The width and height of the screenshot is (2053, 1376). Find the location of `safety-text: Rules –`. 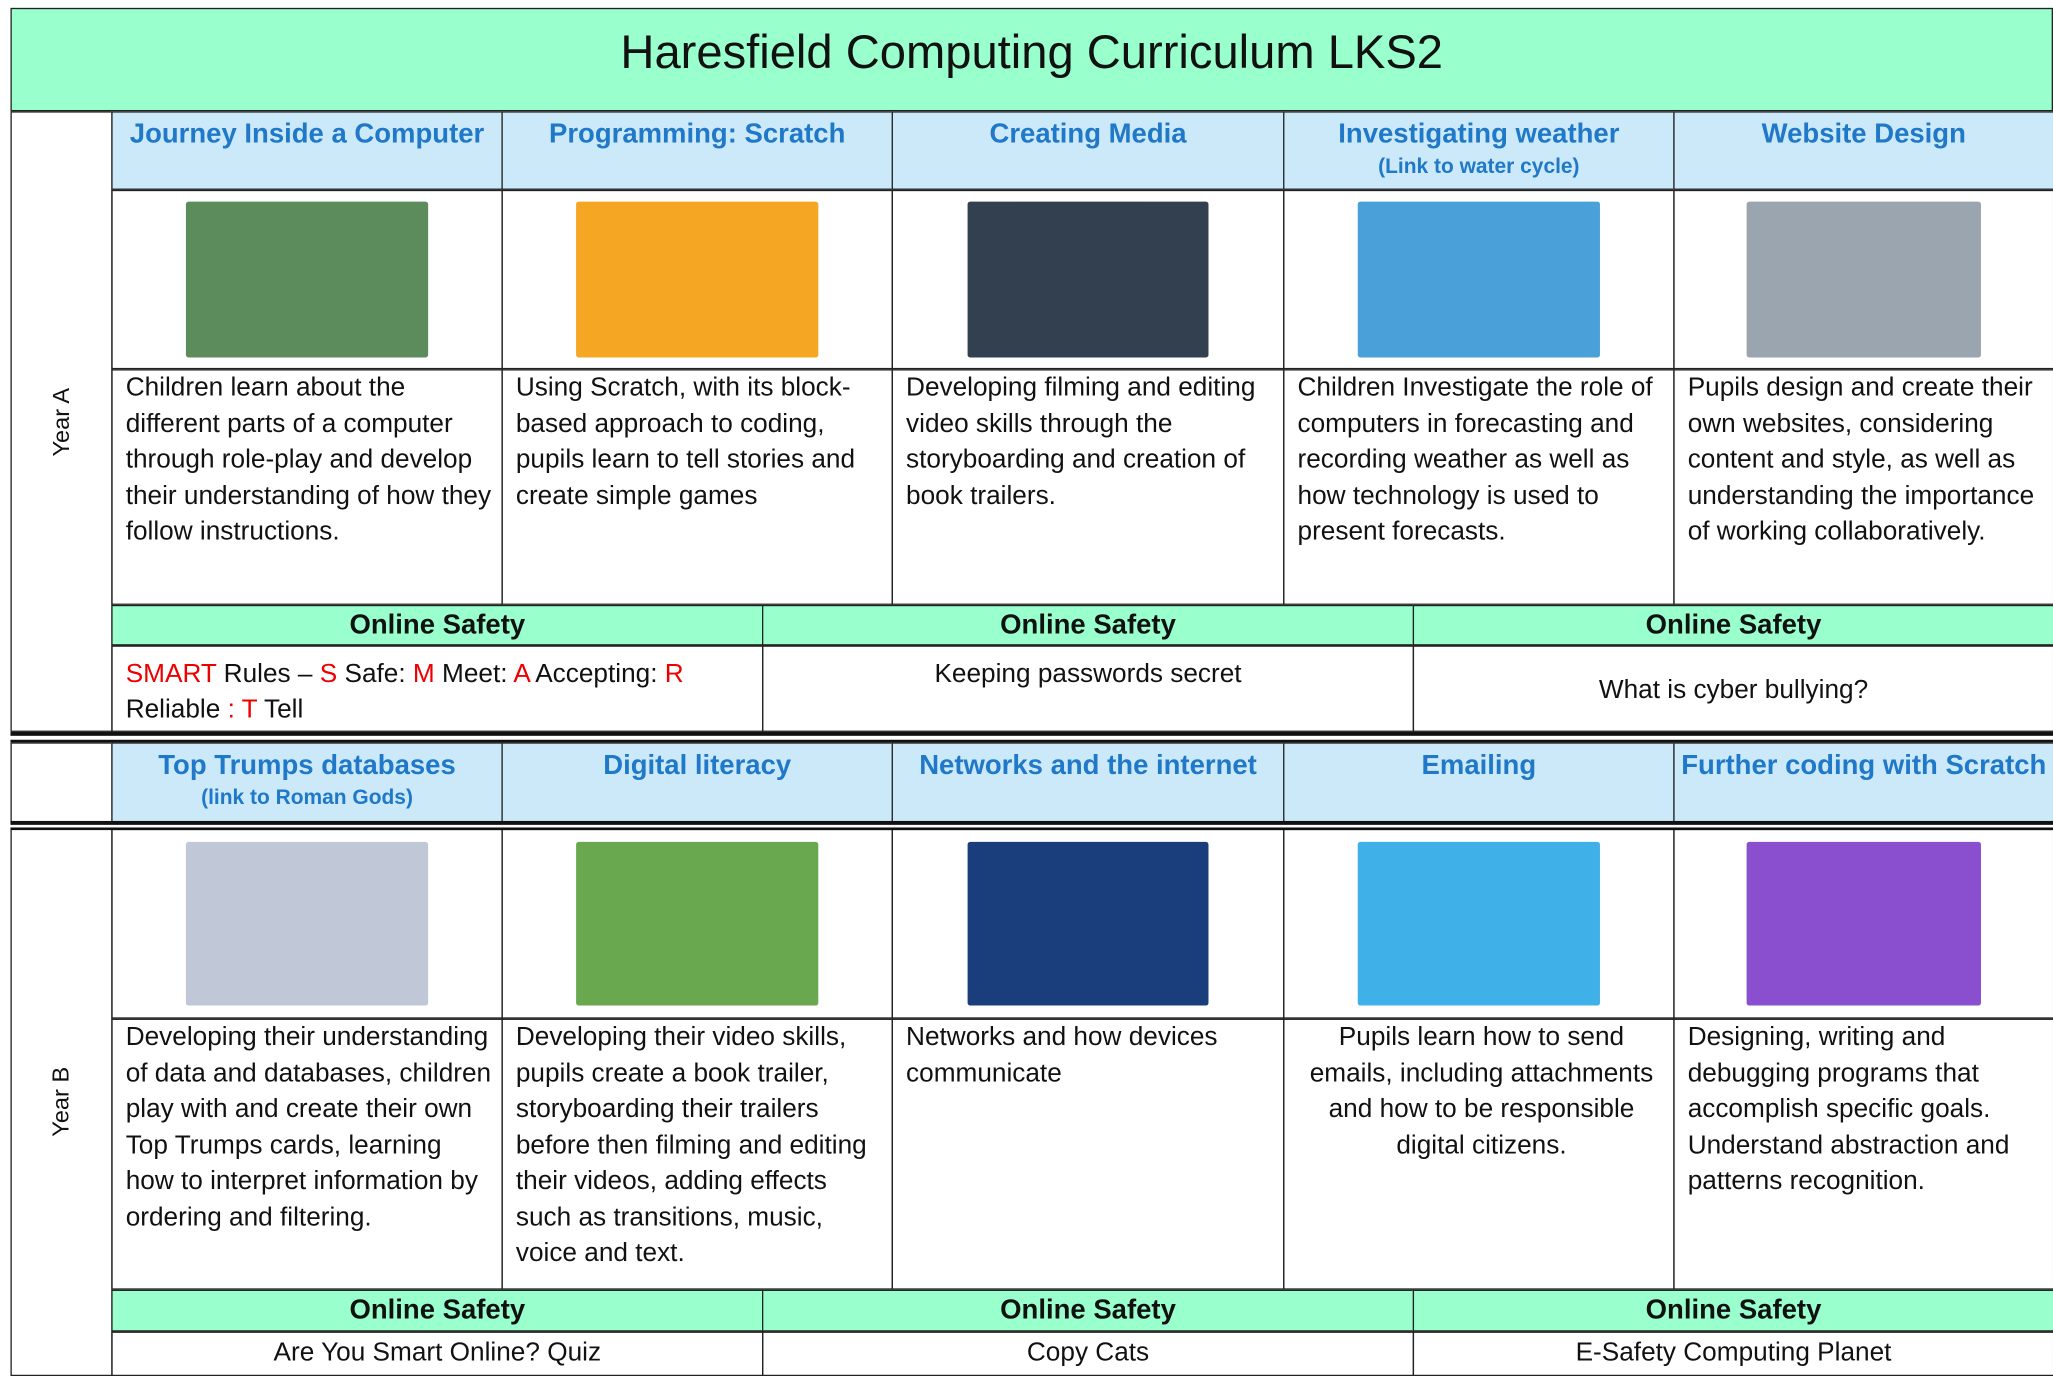

safety-text: Rules – is located at coordinates (268, 674).